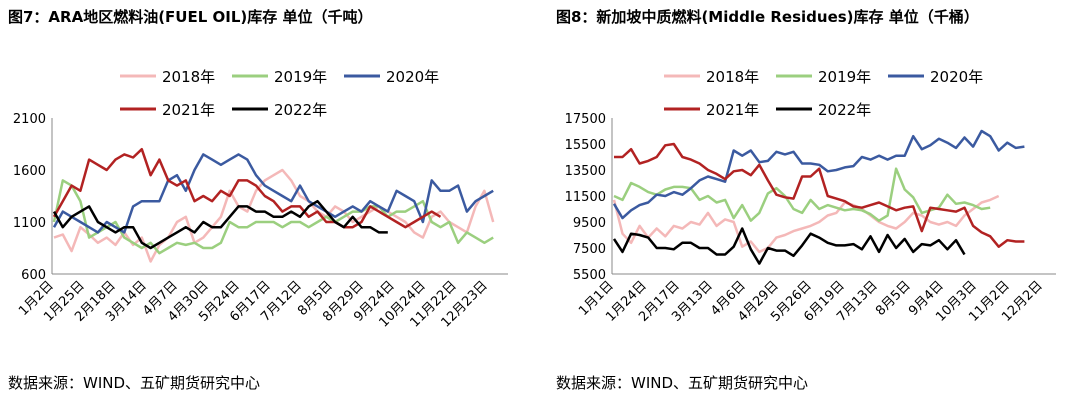  What do you see at coordinates (29, 171) in the screenshot?
I see `y-tick-label: 1600` at bounding box center [29, 171].